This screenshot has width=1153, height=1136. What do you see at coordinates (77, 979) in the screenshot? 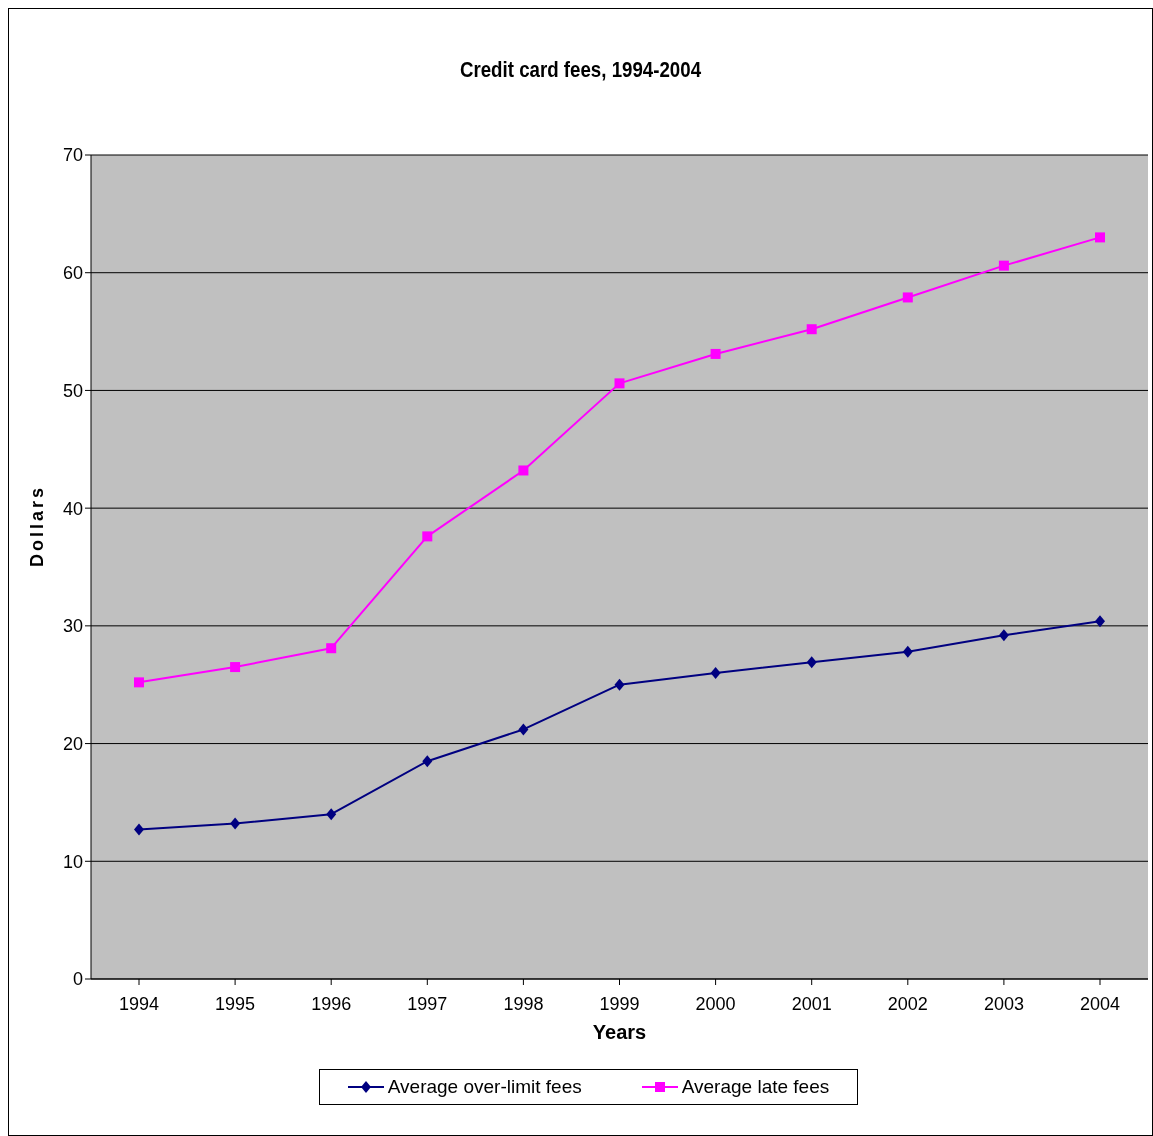
I see `y-tick-label: 0` at bounding box center [77, 979].